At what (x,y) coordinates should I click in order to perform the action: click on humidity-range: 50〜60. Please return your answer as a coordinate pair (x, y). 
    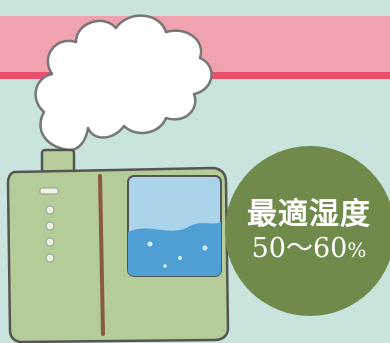
    Looking at the image, I should click on (299, 248).